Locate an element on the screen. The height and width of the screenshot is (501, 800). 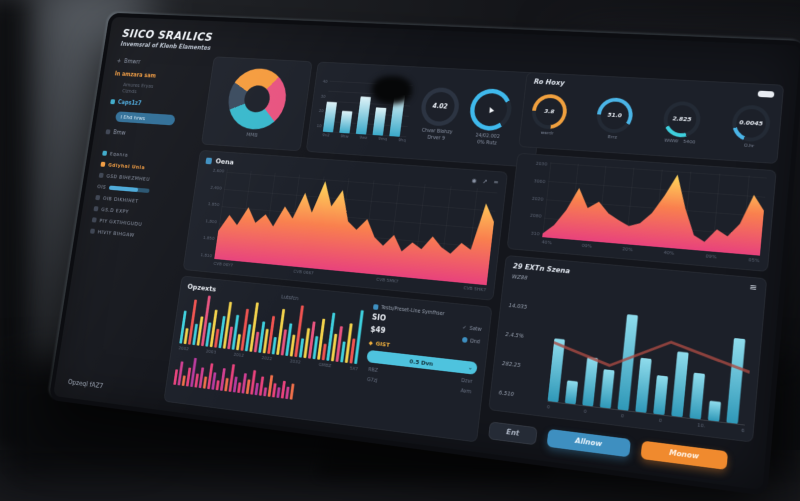
doc-icon is located at coordinates (97, 197).